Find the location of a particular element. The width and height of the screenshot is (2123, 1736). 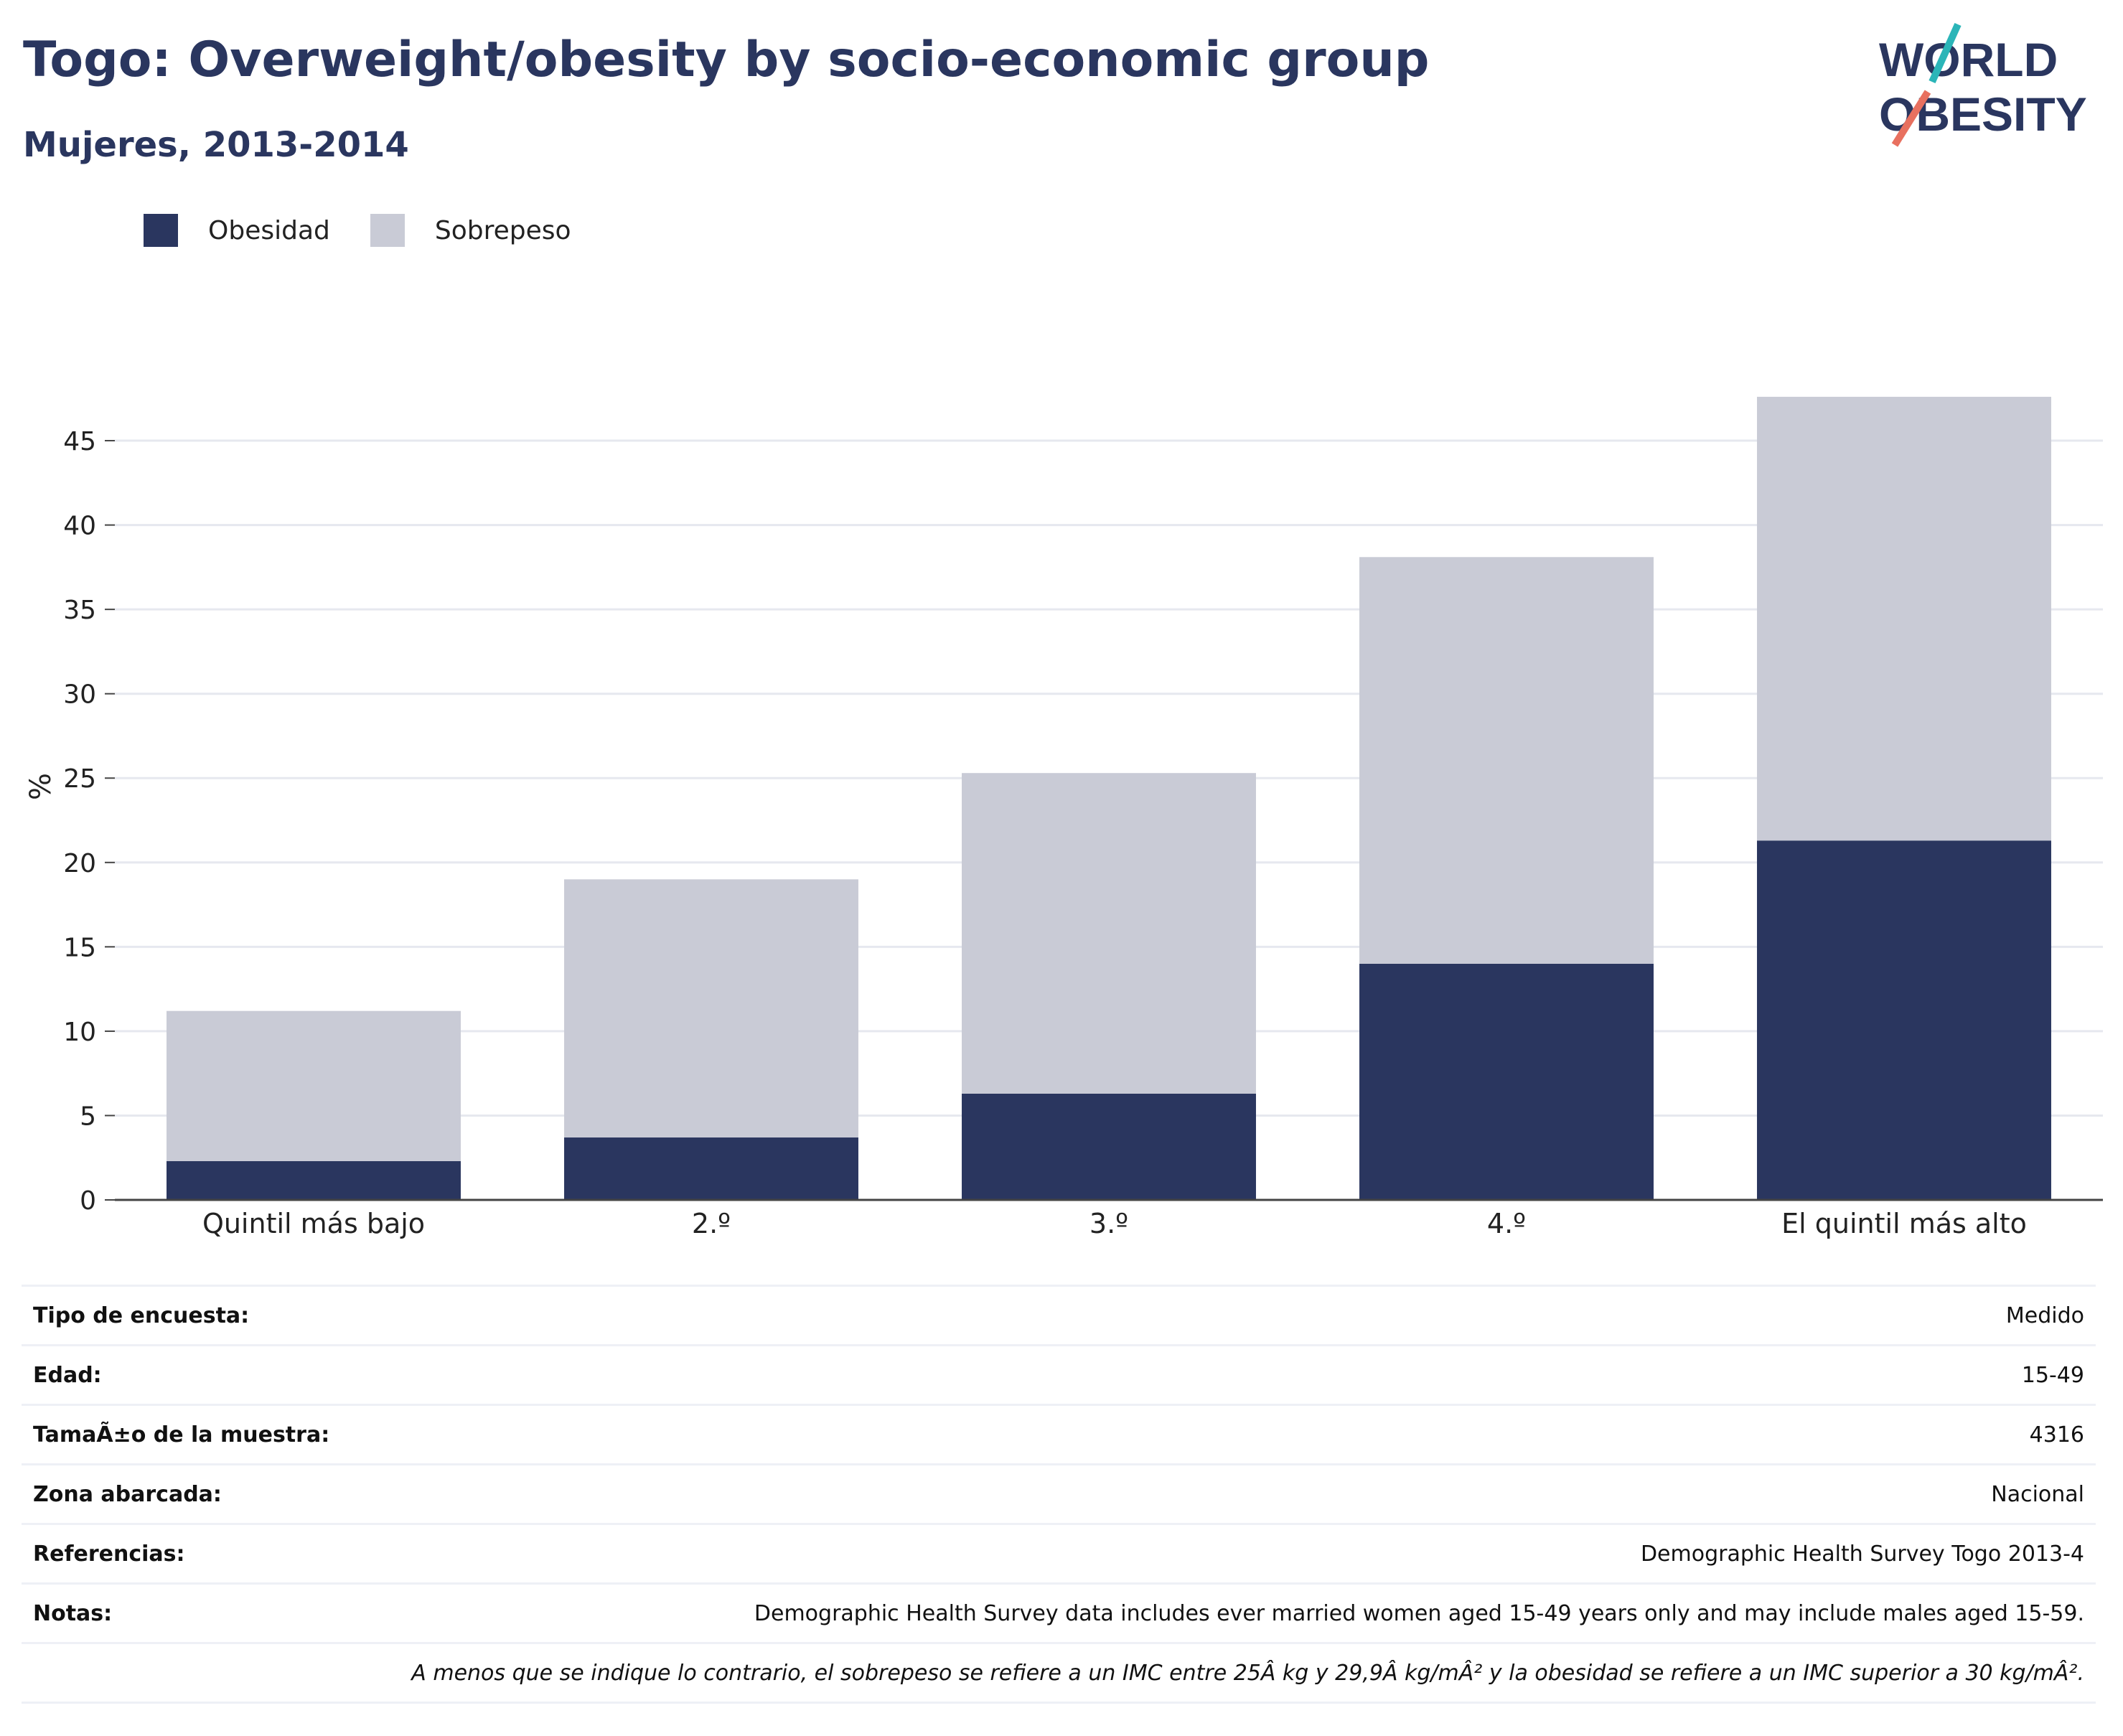

y-tick-label: 35 is located at coordinates (79, 610).